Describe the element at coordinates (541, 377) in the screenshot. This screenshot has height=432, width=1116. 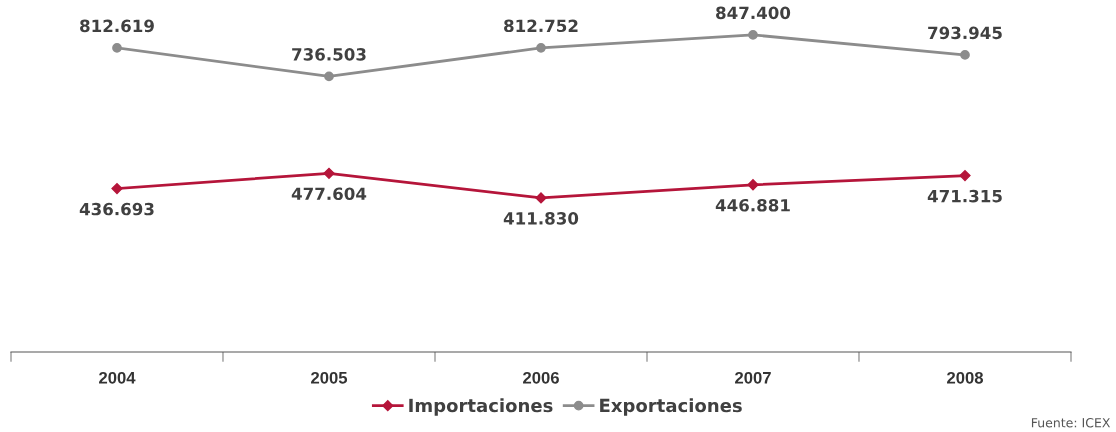
I see `x-tick-label: 2006` at that location.